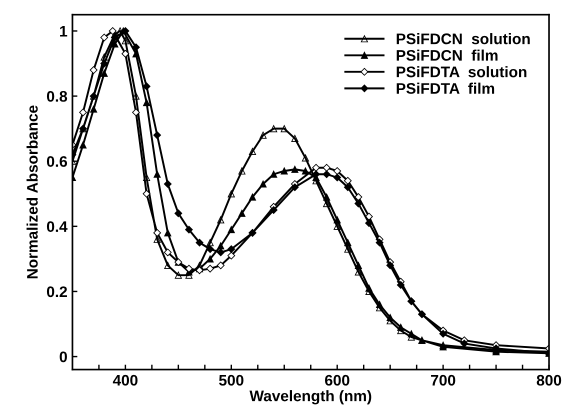 This screenshot has height=420, width=566. I want to click on x-tick-label: 500, so click(231, 380).